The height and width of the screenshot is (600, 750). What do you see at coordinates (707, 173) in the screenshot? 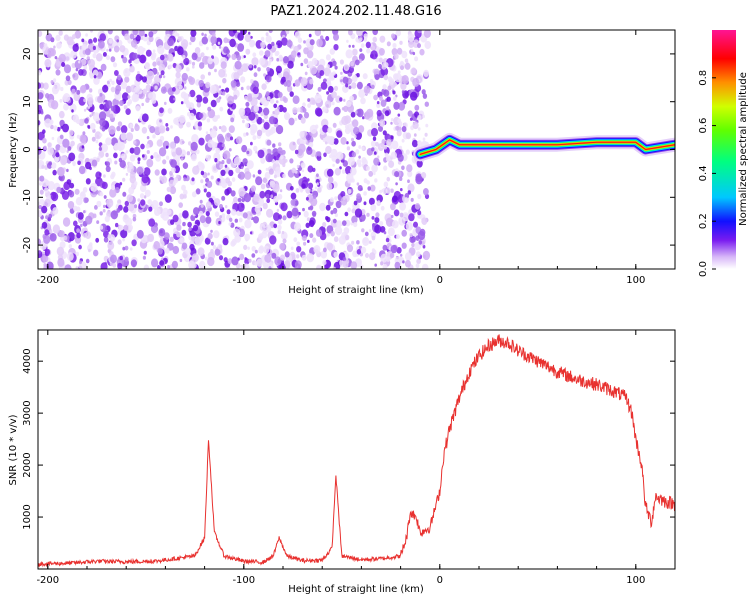
I see `colorbar-ticks: 0.0 0.2 0.4 0.6 0.8` at bounding box center [707, 173].